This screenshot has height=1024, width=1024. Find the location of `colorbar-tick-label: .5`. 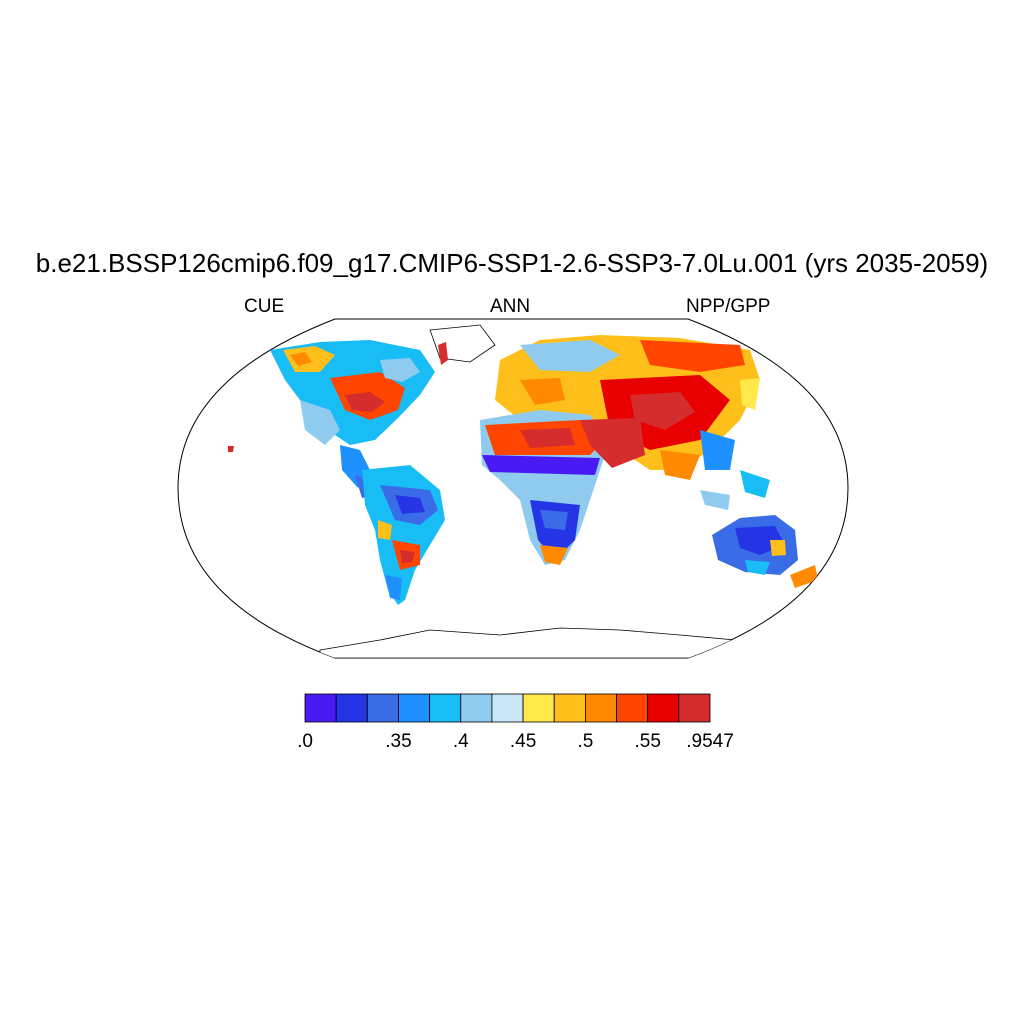

colorbar-tick-label: .5 is located at coordinates (585, 741).